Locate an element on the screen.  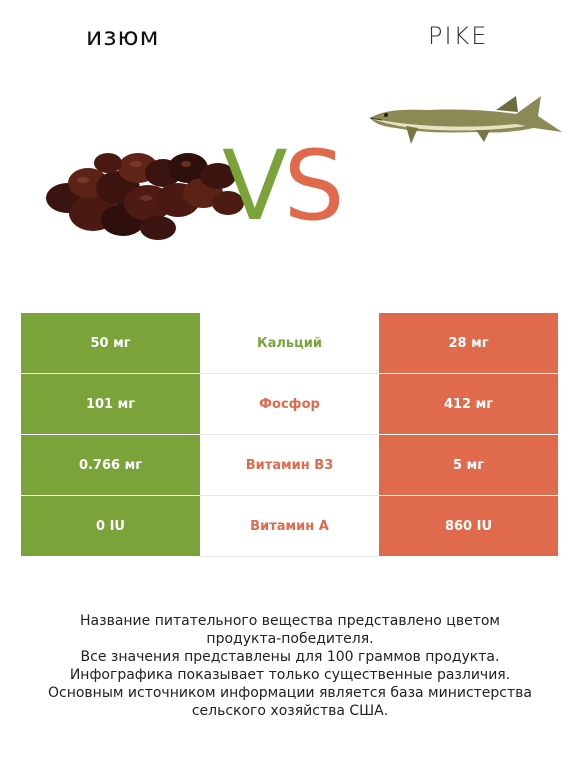
pike-image is located at coordinates (465, 120).